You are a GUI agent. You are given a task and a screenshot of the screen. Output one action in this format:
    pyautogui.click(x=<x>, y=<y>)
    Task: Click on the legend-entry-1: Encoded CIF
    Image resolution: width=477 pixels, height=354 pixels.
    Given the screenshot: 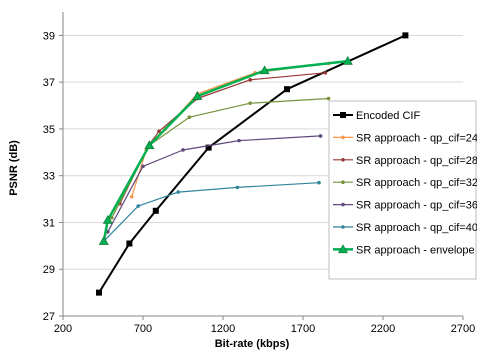 What is the action you would take?
    pyautogui.click(x=376, y=116)
    